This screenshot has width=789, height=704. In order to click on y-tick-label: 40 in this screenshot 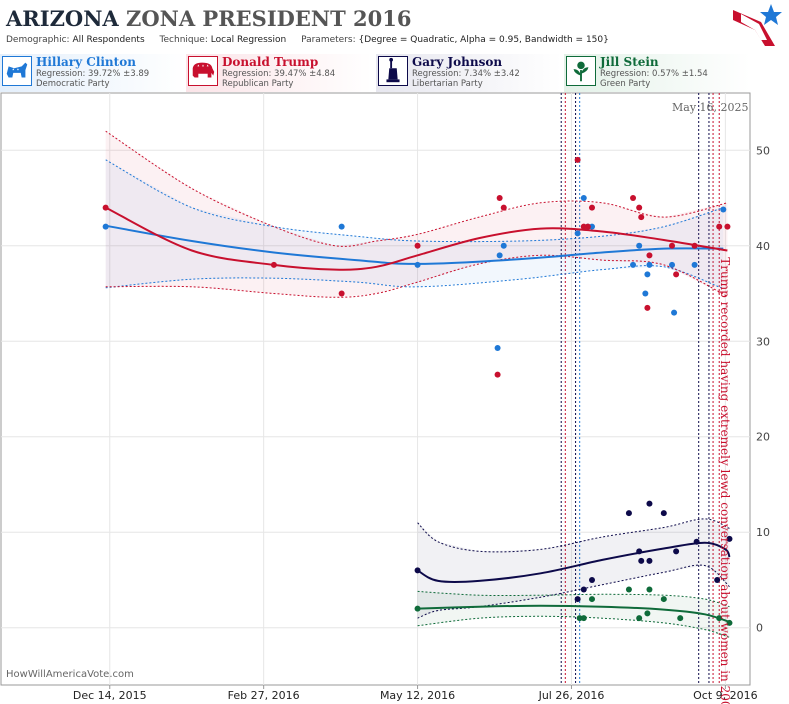, I will do `click(763, 246)`.